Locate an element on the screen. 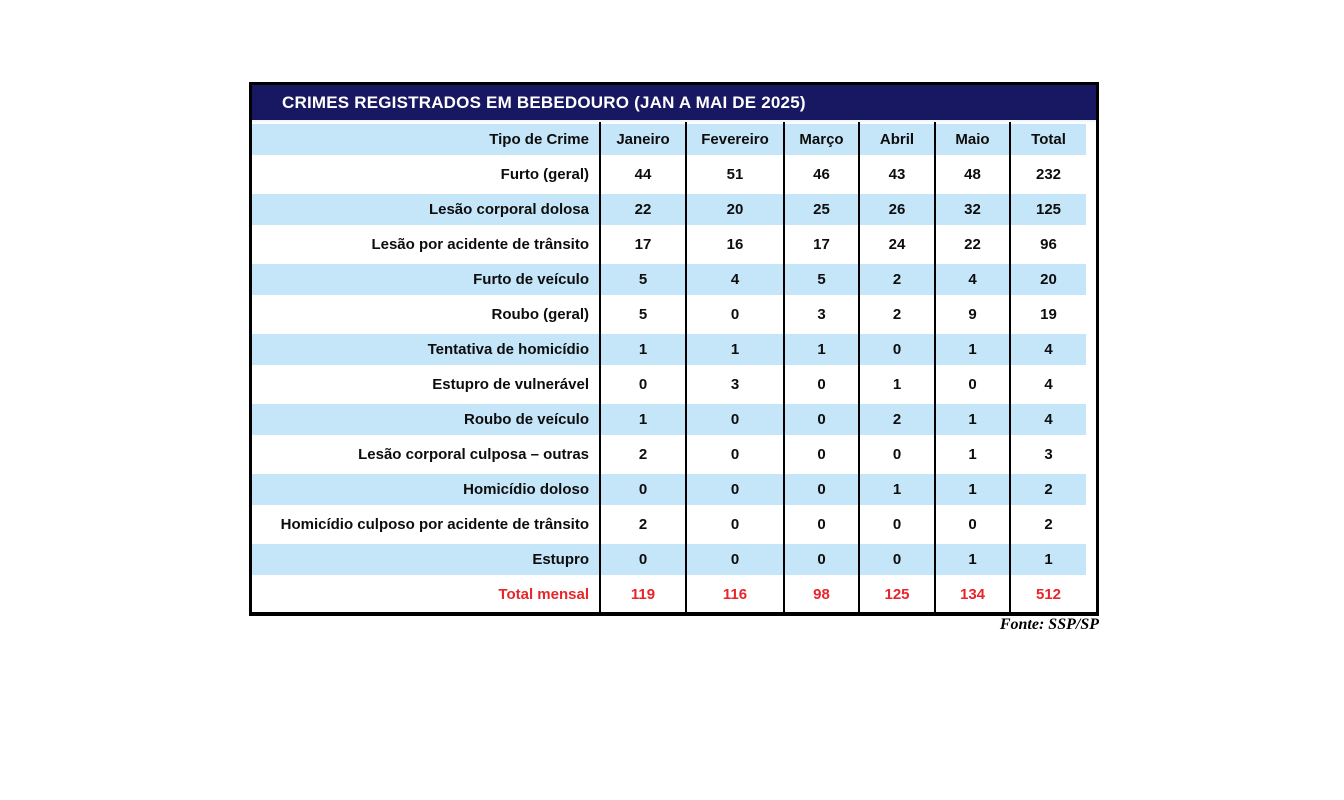 The height and width of the screenshot is (800, 1344). row-label-cell: Homicídio doloso is located at coordinates (426, 489).